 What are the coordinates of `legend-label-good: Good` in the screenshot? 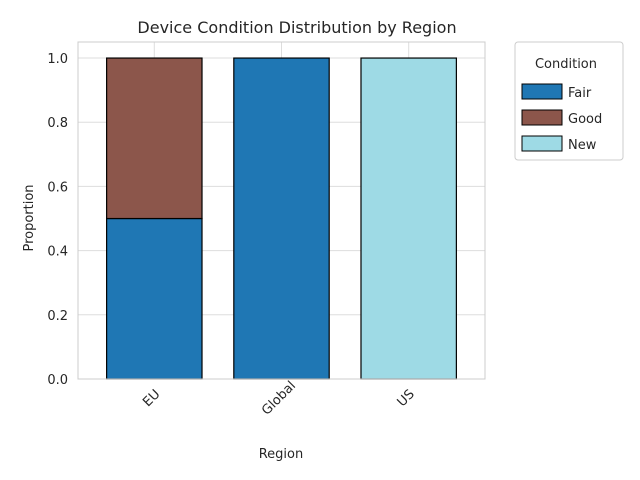 It's located at (585, 119).